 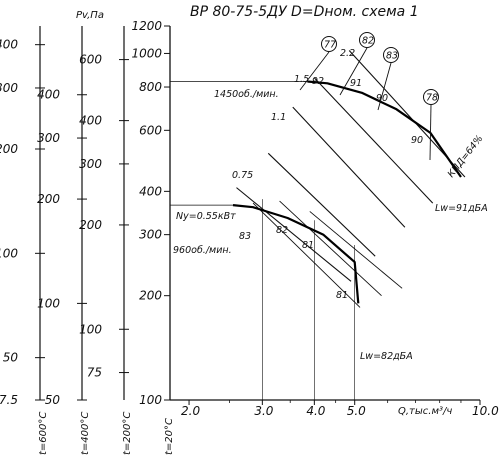 I want to click on curve-label: 91, so click(x=356, y=83).